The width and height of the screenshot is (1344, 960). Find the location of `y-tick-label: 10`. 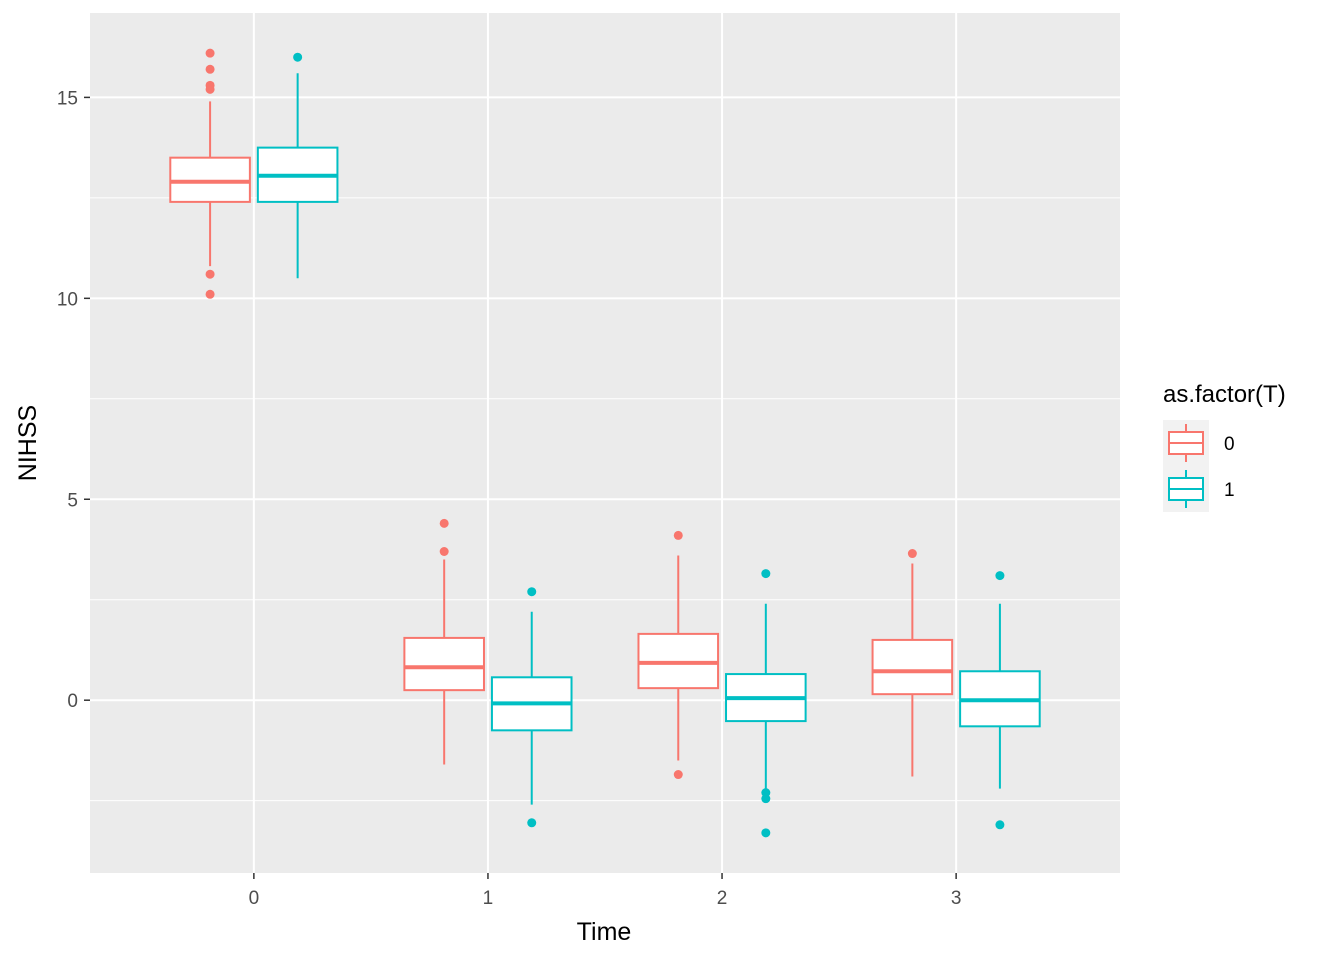

y-tick-label: 10 is located at coordinates (67, 299).